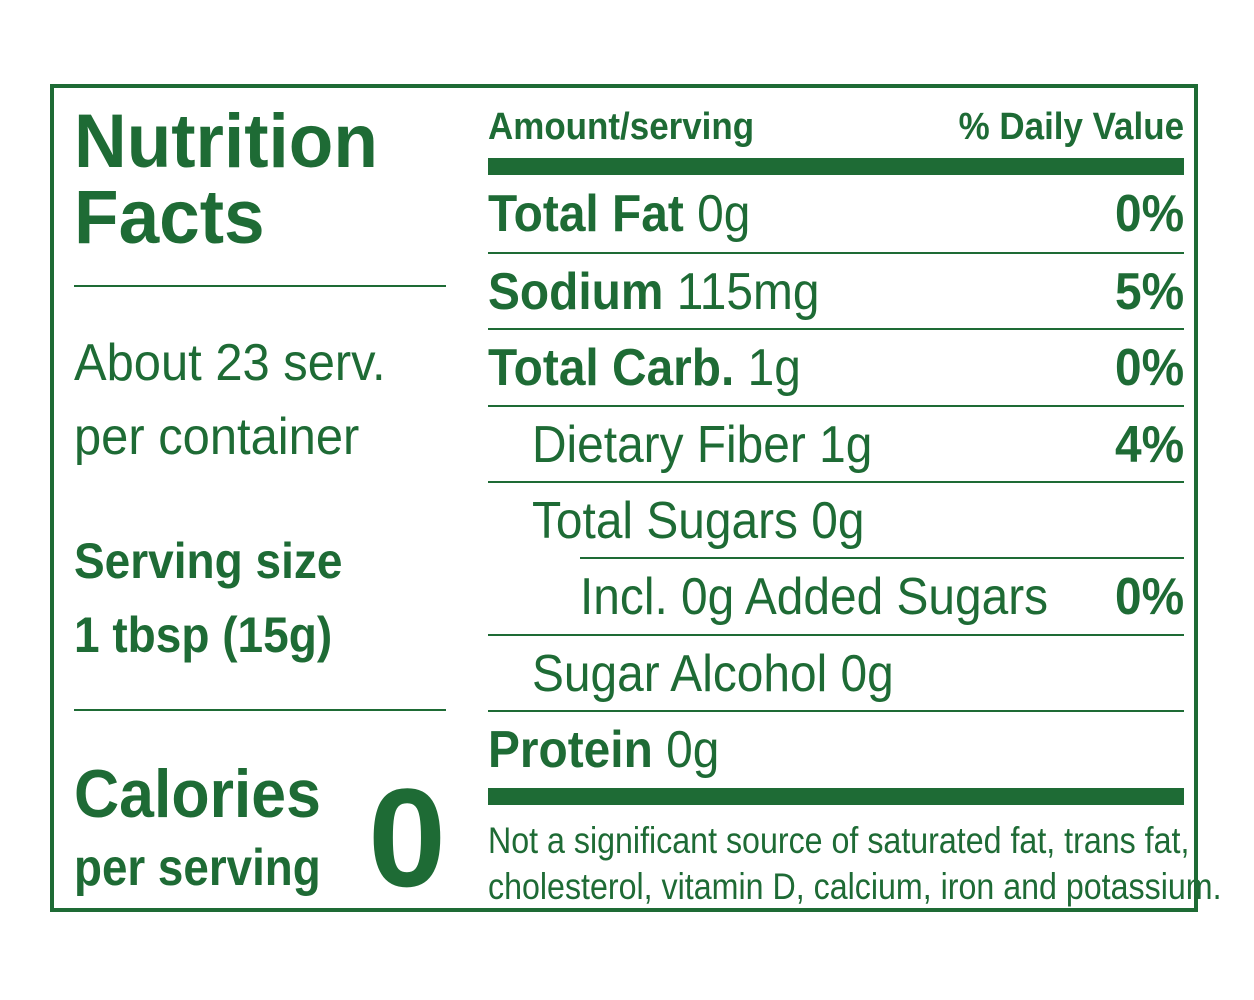 This screenshot has height=1000, width=1254. Describe the element at coordinates (621, 127) in the screenshot. I see `amount-per-serving-header: Amount/serving` at that location.